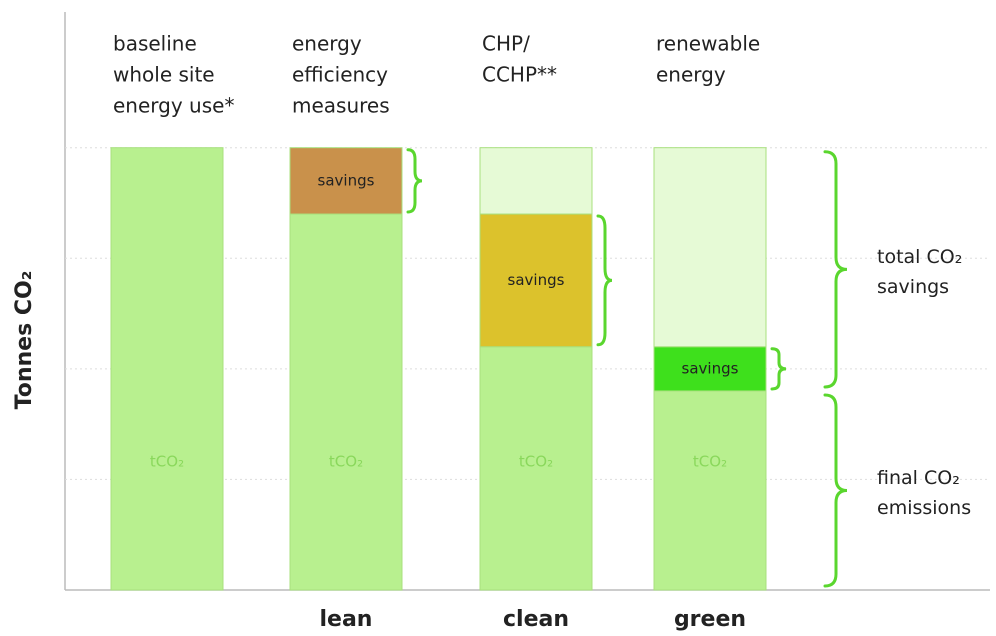 Image resolution: width=996 pixels, height=636 pixels. I want to click on stage-label: green, so click(710, 619).